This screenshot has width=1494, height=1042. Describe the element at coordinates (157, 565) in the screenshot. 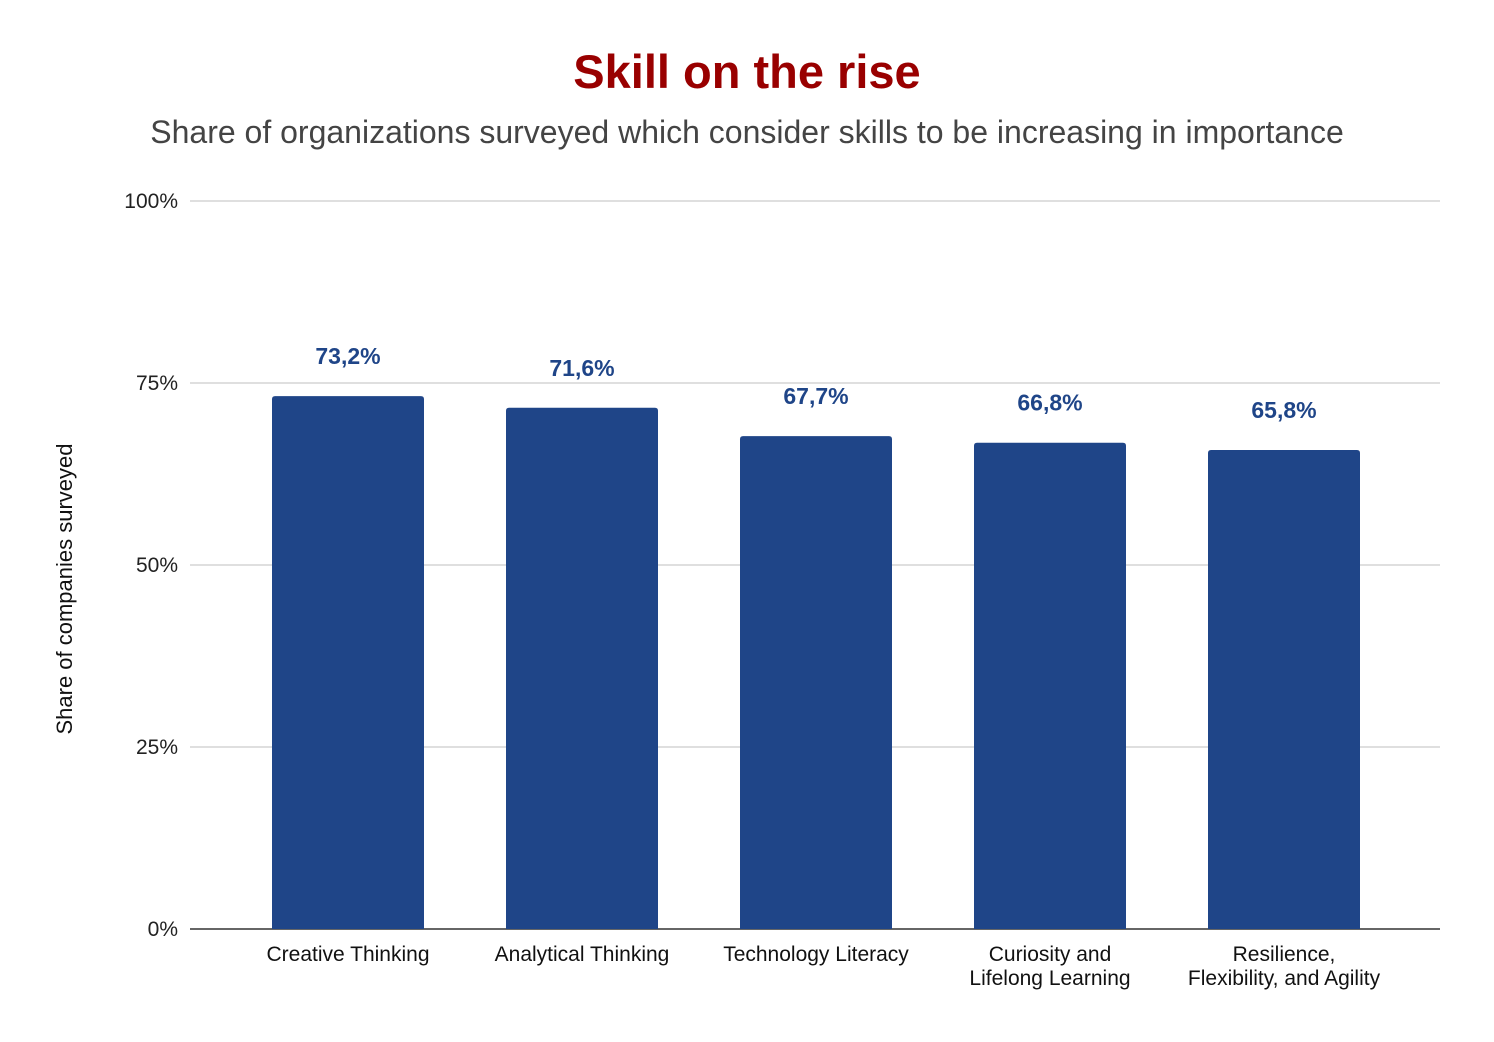

I see `y-tick-label: 50%` at that location.